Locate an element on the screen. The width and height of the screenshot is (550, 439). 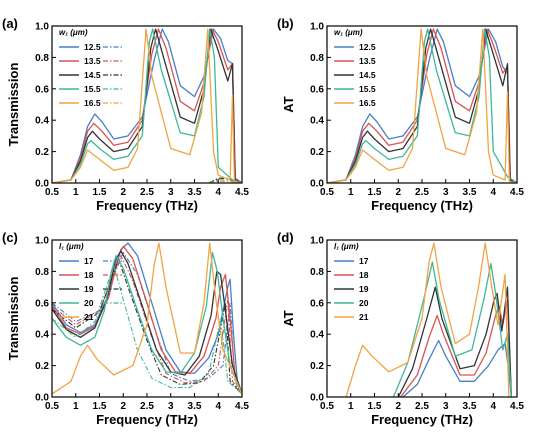
y-axis-label: AT is located at coordinates (288, 318).